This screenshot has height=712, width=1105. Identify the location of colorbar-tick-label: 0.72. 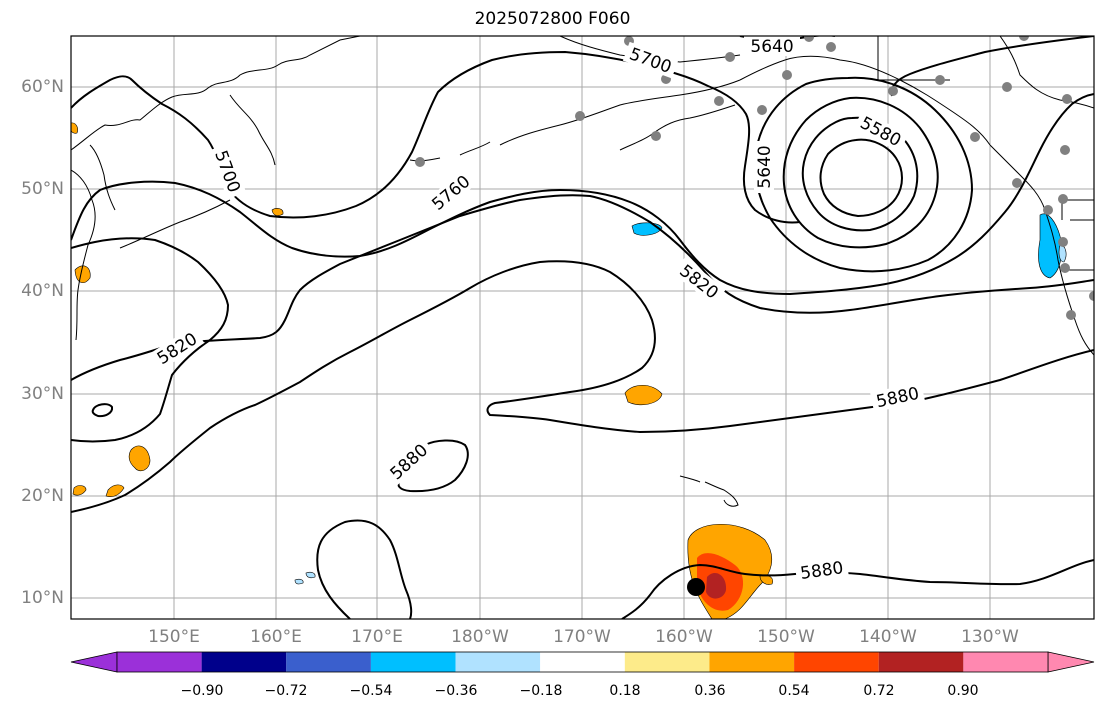
(879, 691).